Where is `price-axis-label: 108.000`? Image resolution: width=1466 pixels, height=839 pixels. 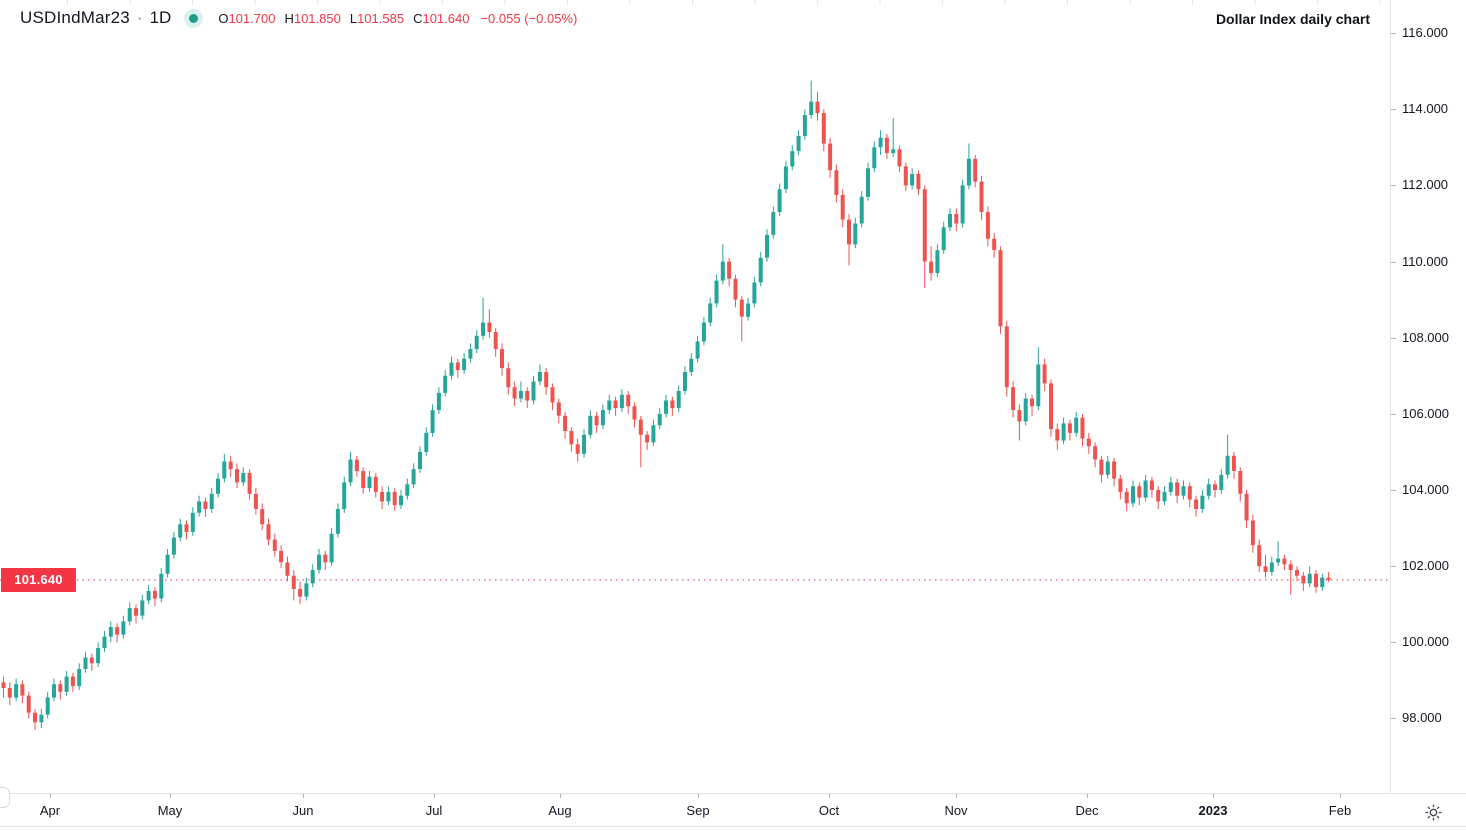
price-axis-label: 108.000 is located at coordinates (1425, 337).